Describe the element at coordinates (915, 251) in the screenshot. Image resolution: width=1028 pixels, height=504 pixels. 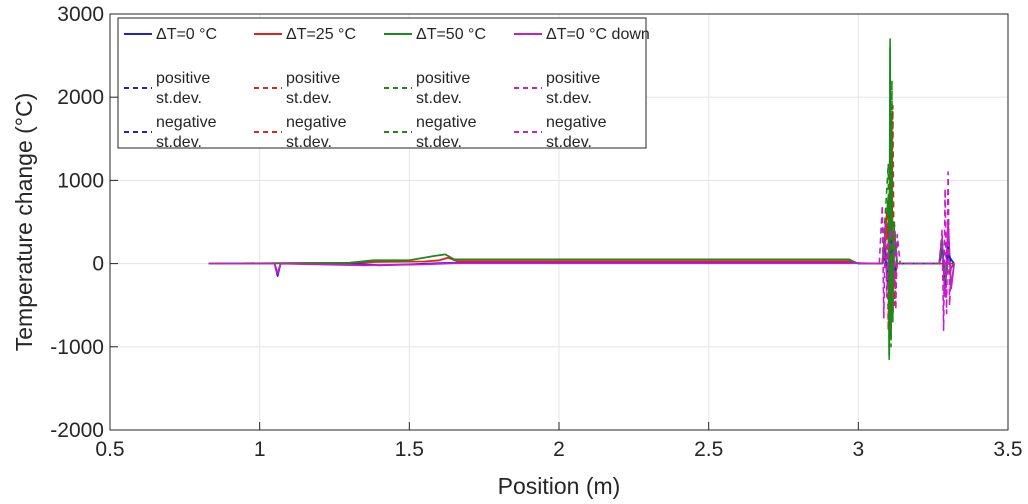
I see `series-line-magenta-dashed` at that location.